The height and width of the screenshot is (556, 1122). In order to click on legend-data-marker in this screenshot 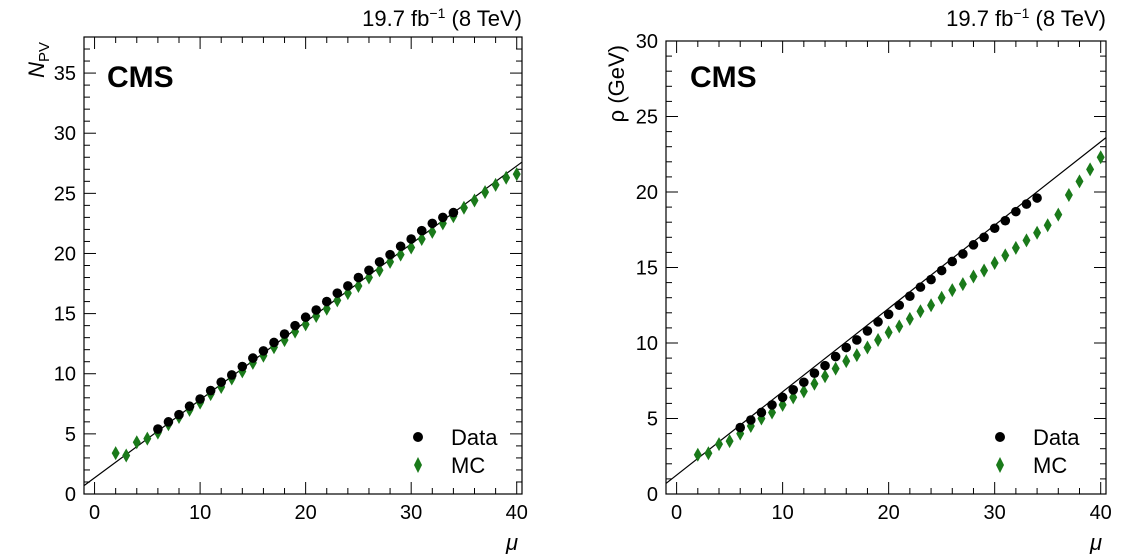, I will do `click(1000, 437)`.